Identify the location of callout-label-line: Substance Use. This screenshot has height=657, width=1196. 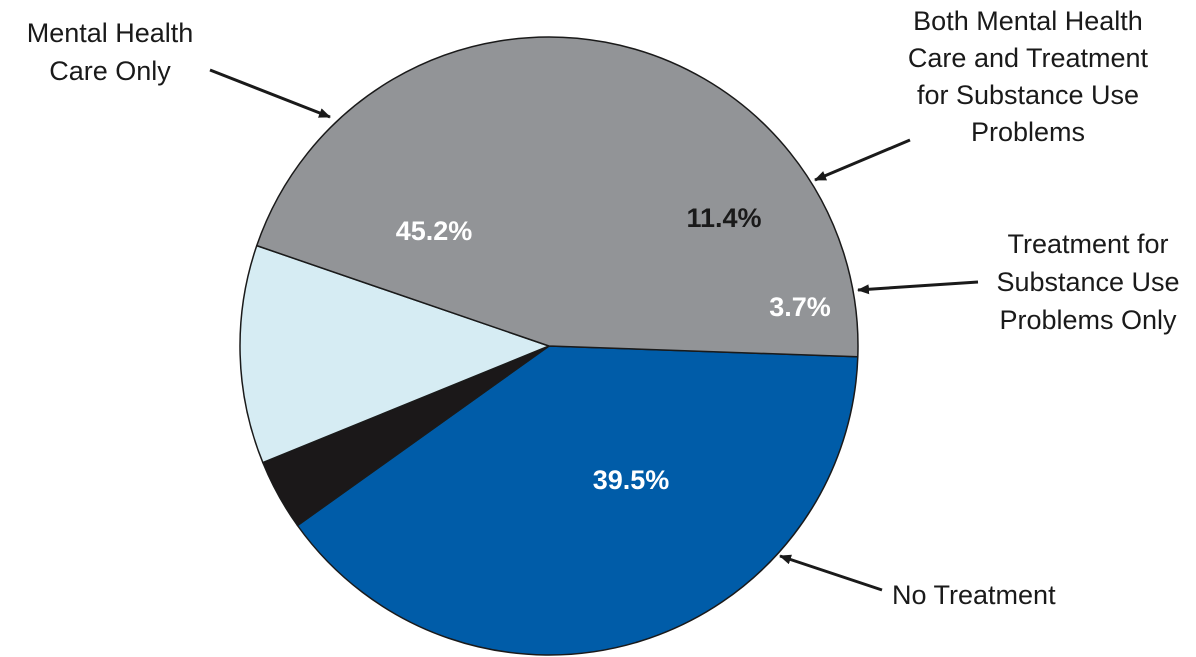
(1087, 282).